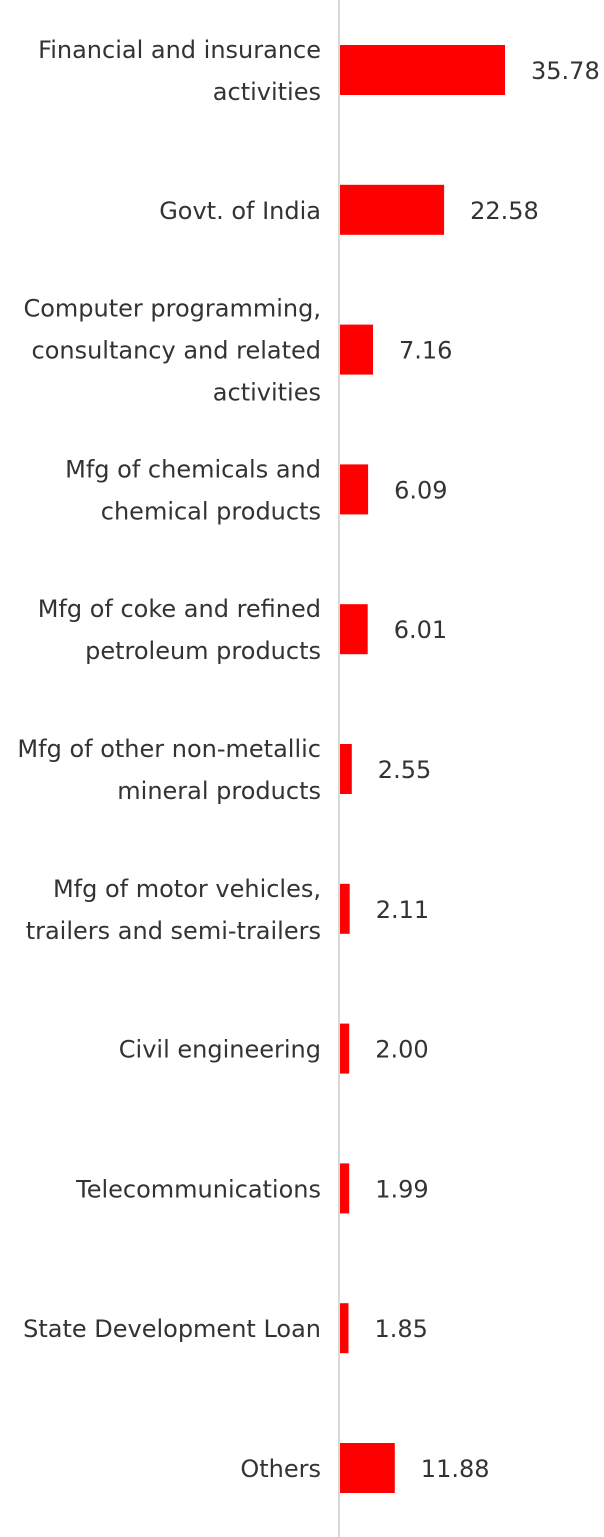 The height and width of the screenshot is (1537, 604). Describe the element at coordinates (402, 910) in the screenshot. I see `value-label-6: 2.11` at that location.